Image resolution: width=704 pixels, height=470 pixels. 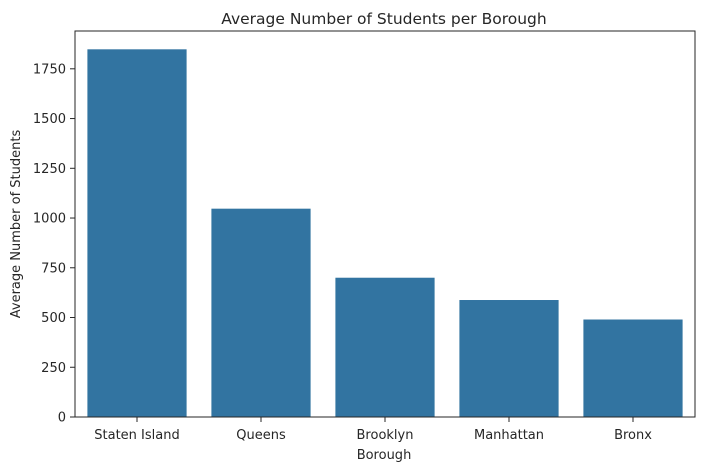 What do you see at coordinates (383, 19) in the screenshot?
I see `chart-title: Average Number of Students per Borough` at bounding box center [383, 19].